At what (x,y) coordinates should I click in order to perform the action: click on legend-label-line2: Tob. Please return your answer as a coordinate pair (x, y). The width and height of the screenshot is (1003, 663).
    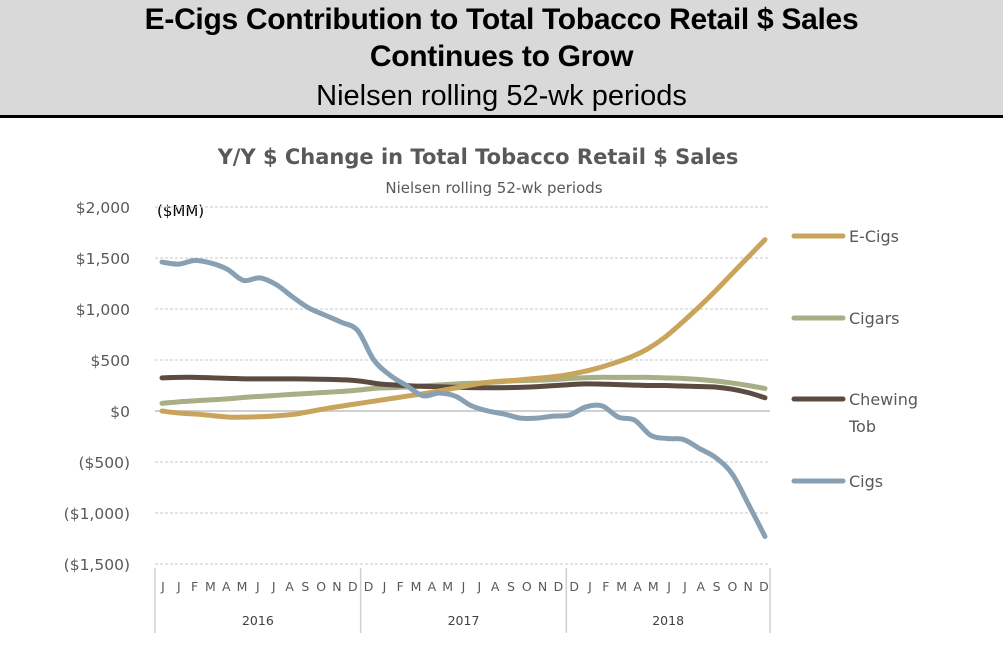
    Looking at the image, I should click on (862, 426).